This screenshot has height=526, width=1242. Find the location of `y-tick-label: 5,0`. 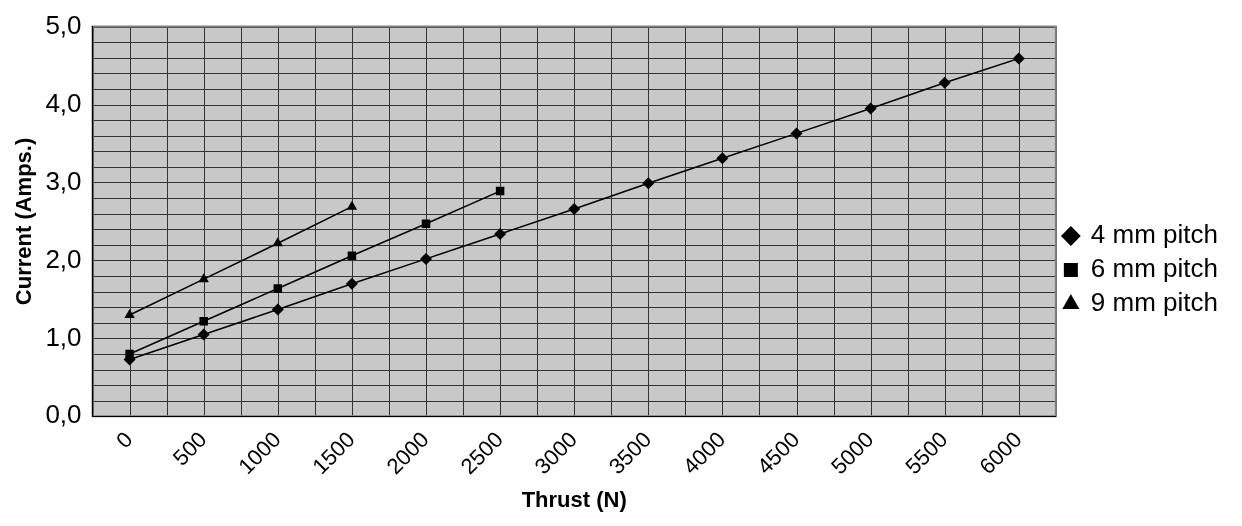

y-tick-label: 5,0 is located at coordinates (63, 24).